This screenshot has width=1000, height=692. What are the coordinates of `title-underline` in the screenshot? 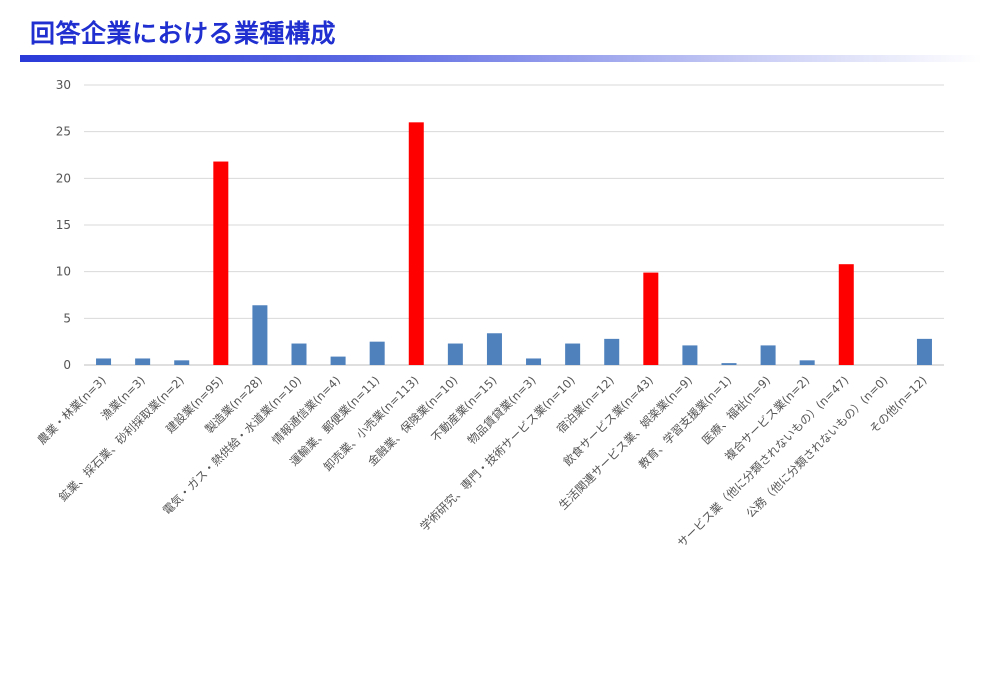 It's located at (501, 58).